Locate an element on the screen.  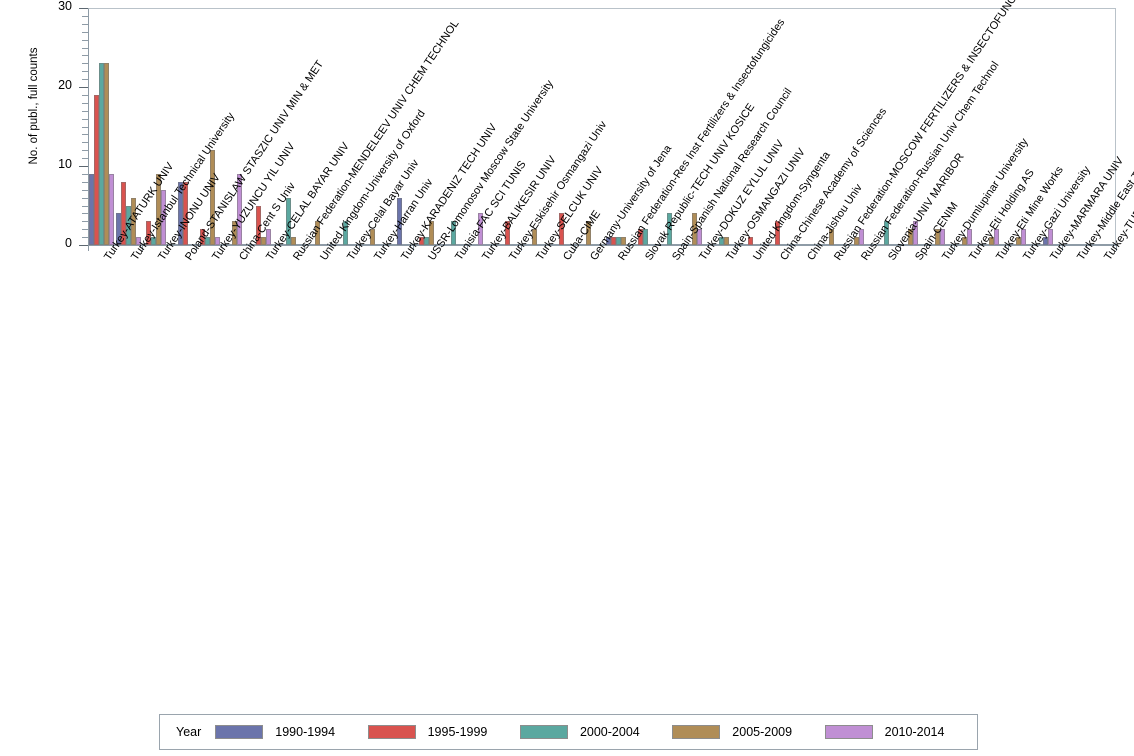
y-axis-tick-label: 20 is located at coordinates (65, 85).